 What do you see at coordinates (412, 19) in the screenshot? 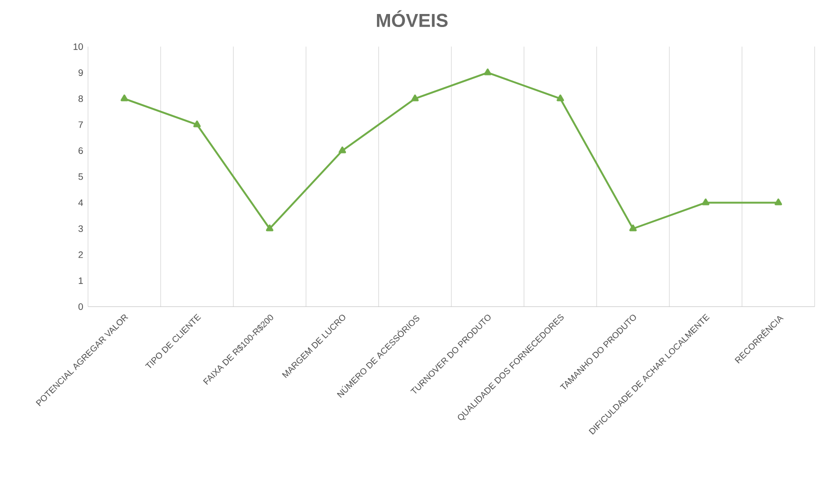
I see `chart-title: MÓVEIS` at bounding box center [412, 19].